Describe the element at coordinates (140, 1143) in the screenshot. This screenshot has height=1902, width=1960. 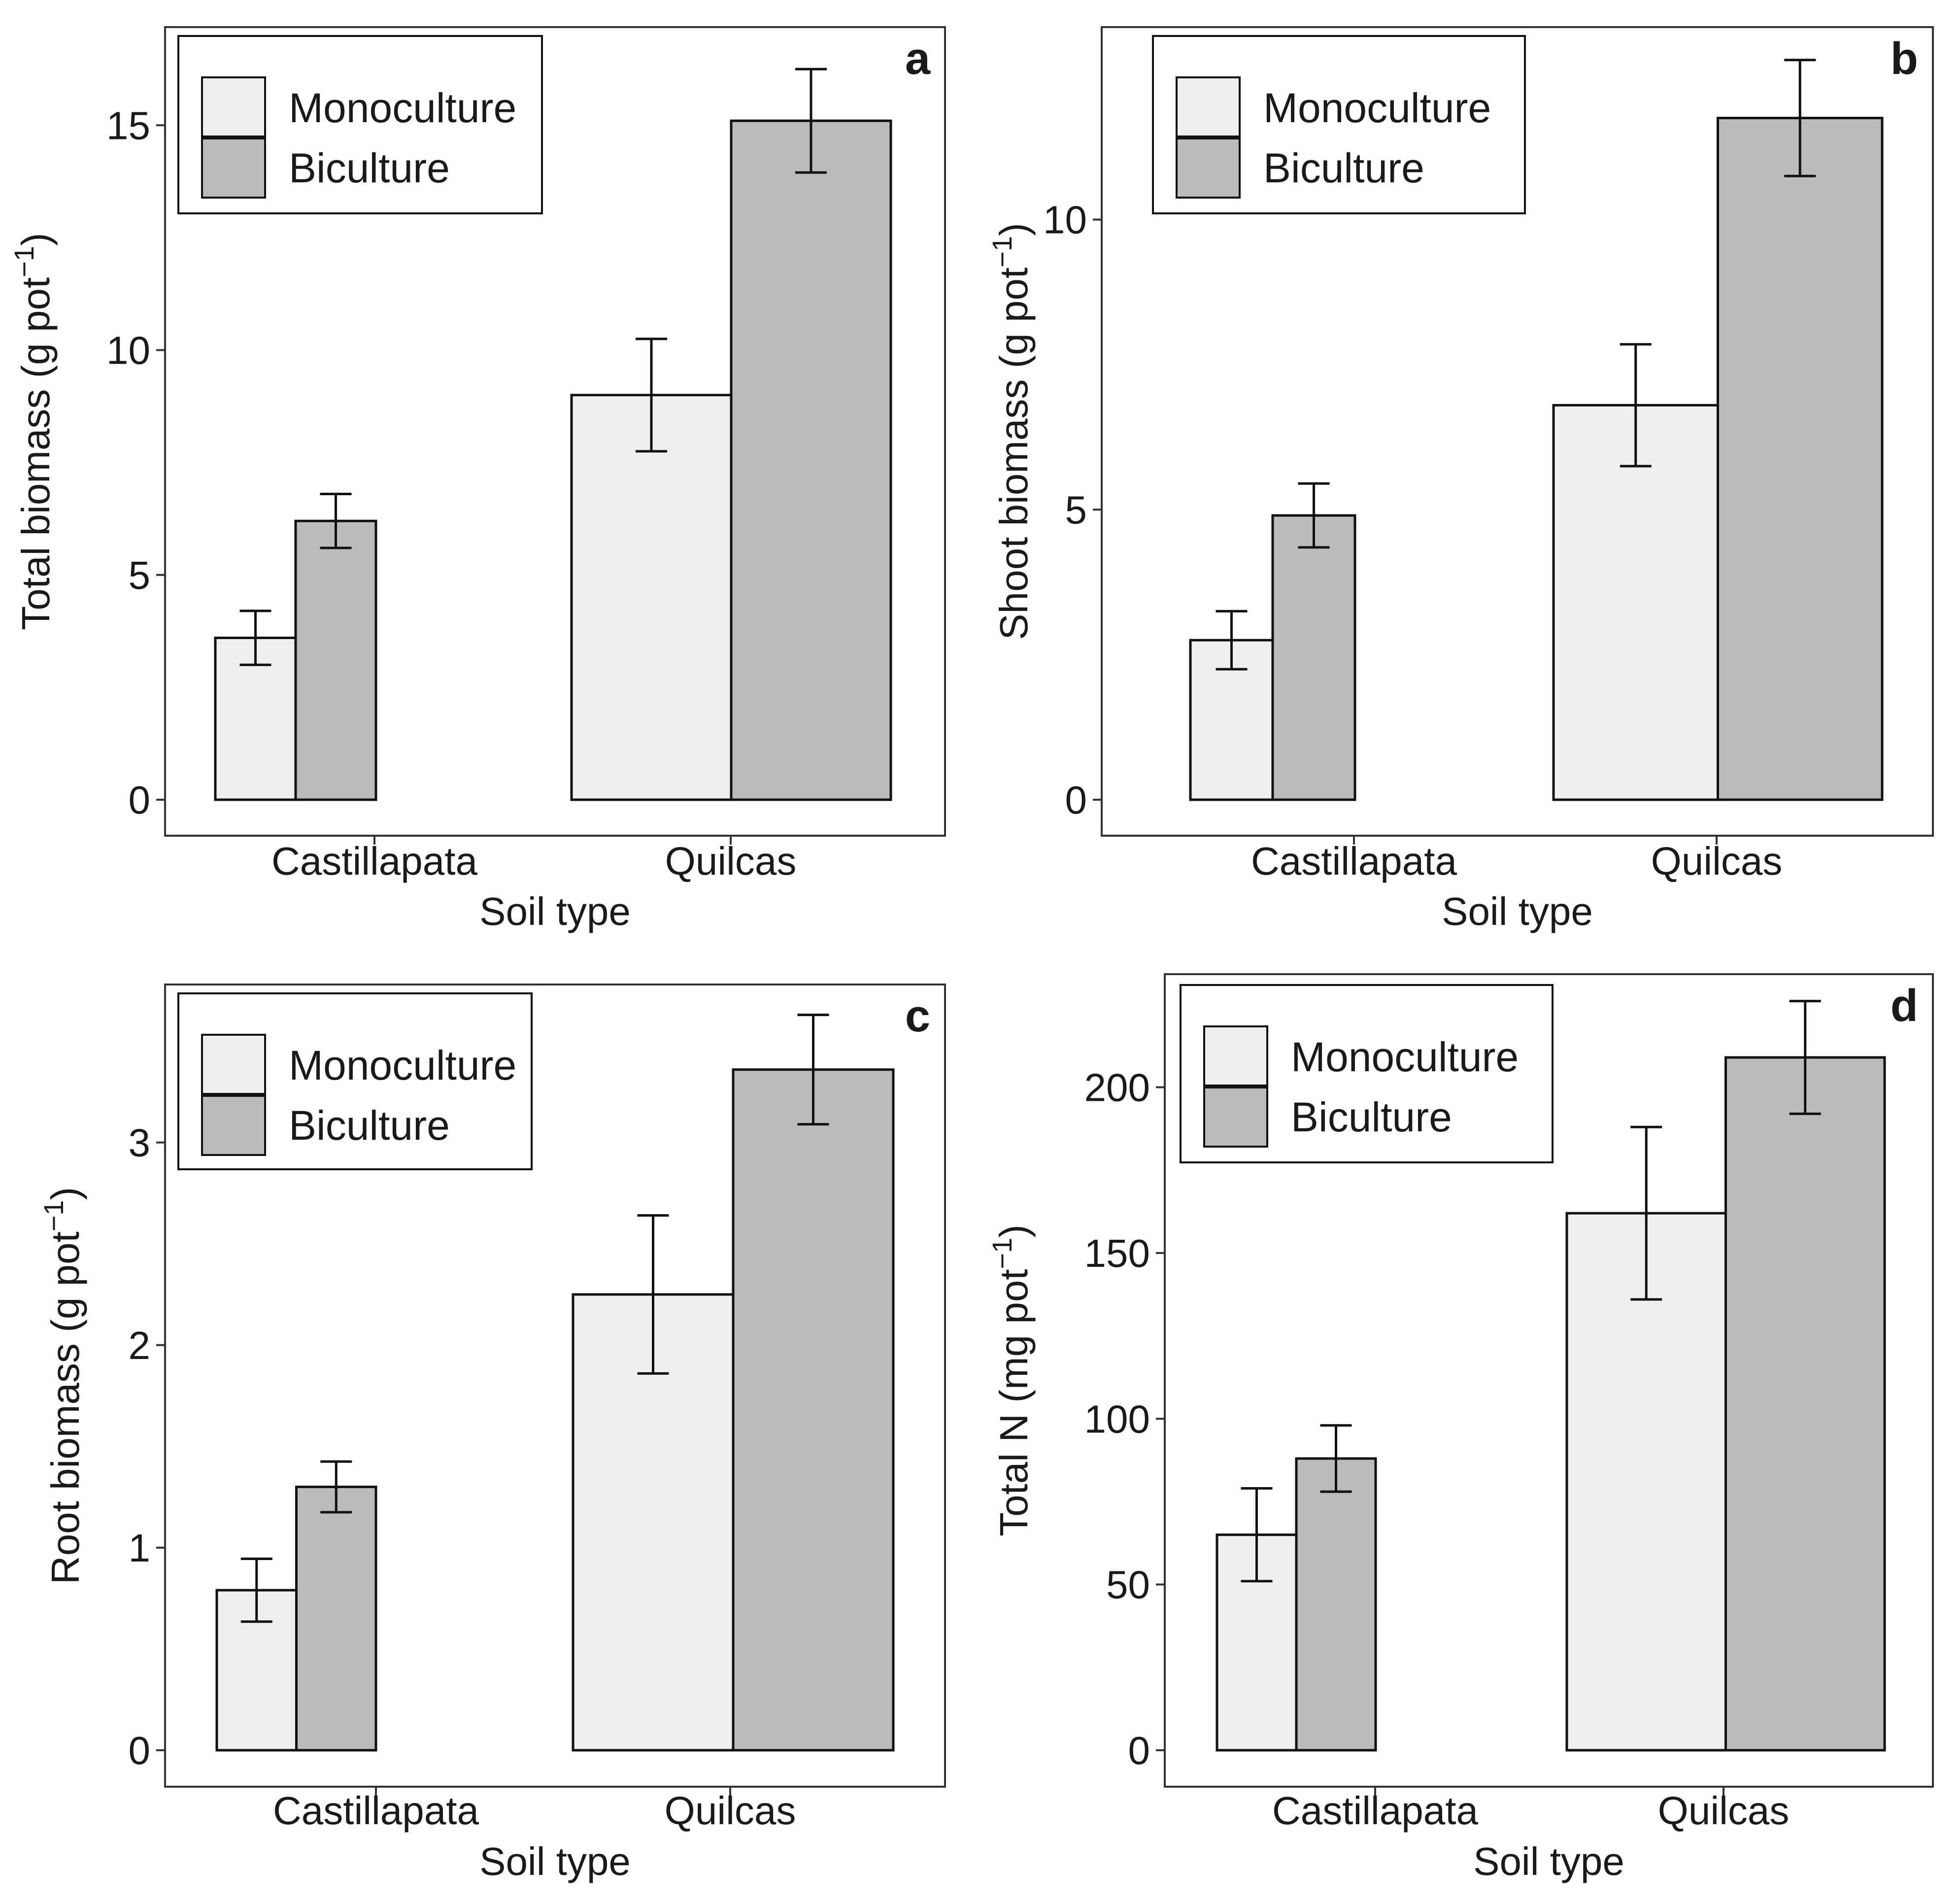
I see `y-tick-label: 3` at that location.